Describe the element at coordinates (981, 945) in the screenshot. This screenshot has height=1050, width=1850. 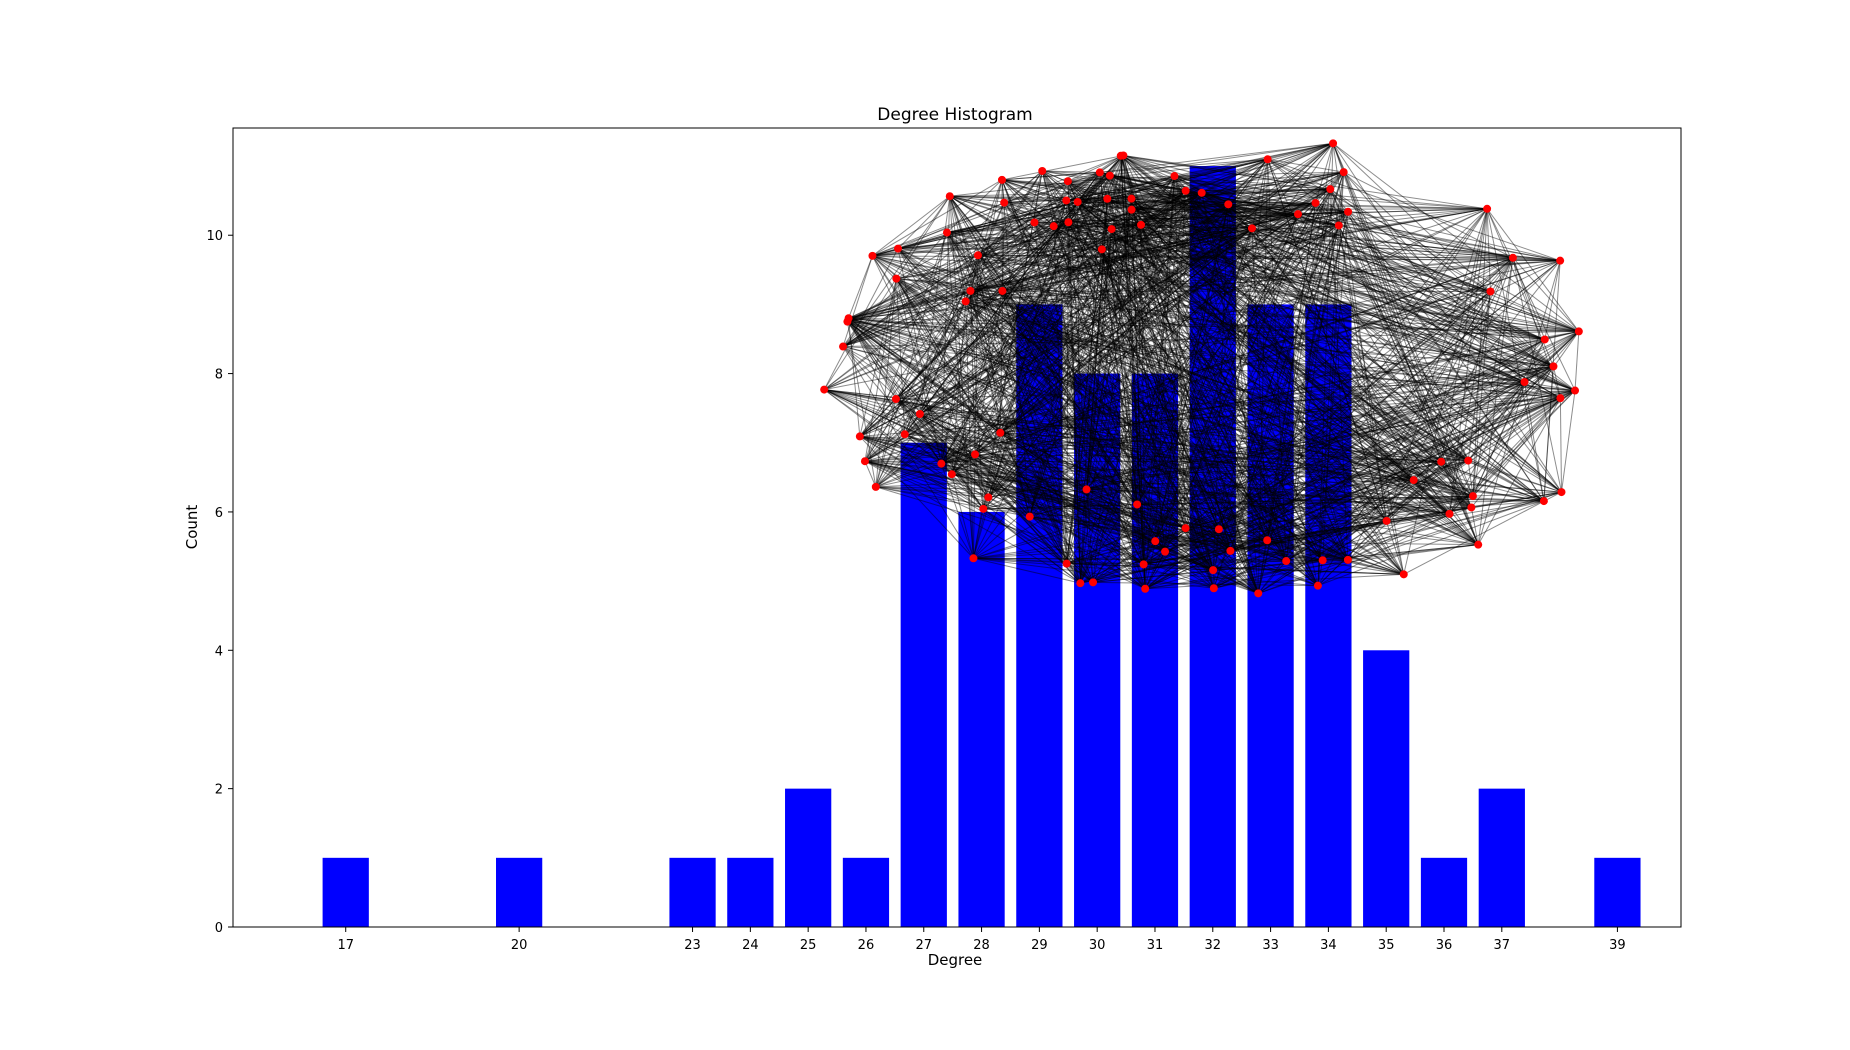
I see `x-tick-label: 28` at that location.